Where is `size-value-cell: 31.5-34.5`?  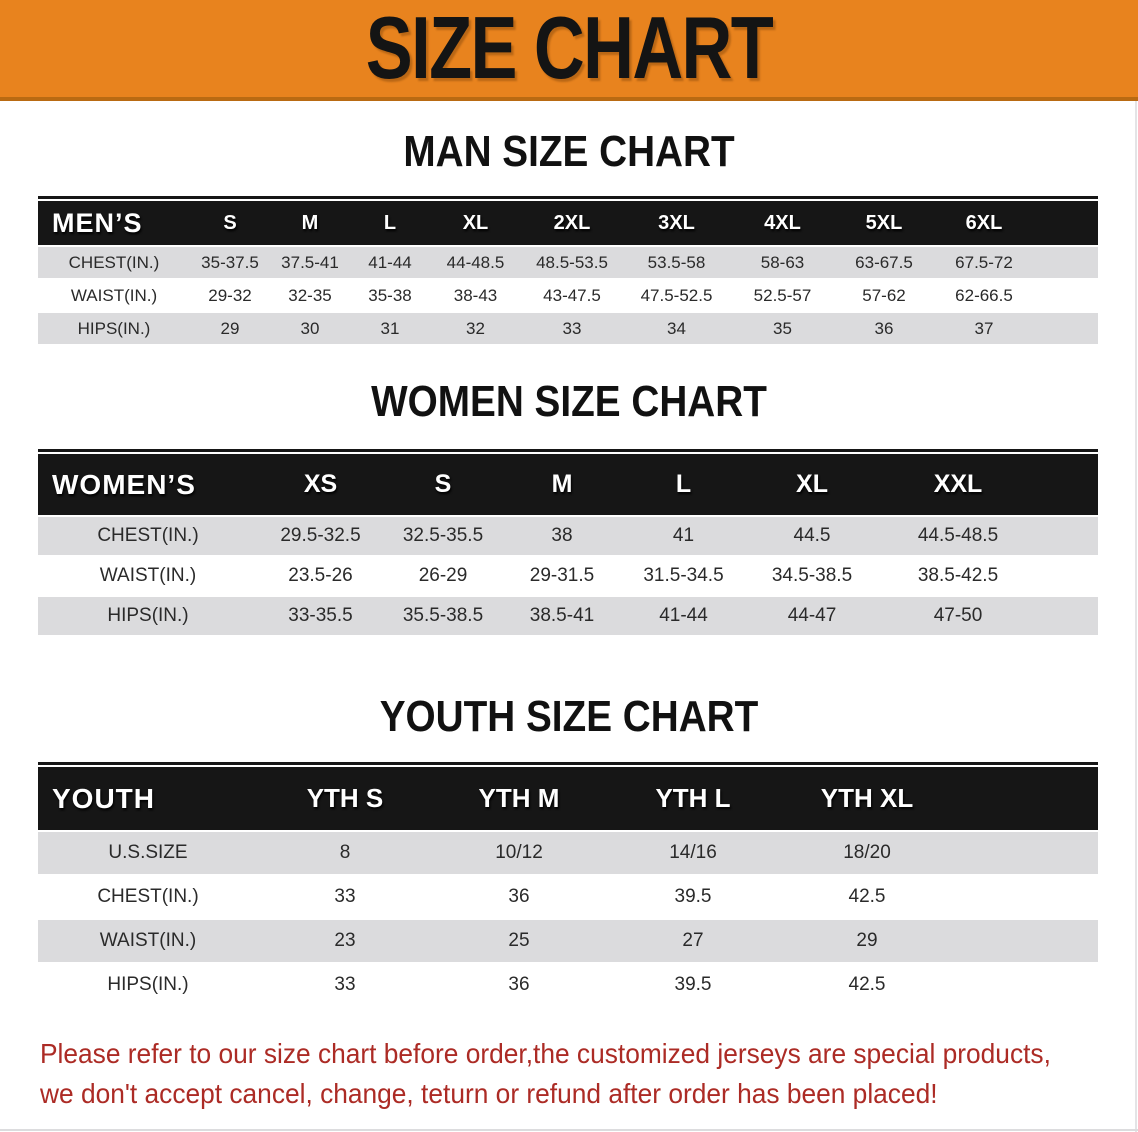
size-value-cell: 31.5-34.5 is located at coordinates (683, 575).